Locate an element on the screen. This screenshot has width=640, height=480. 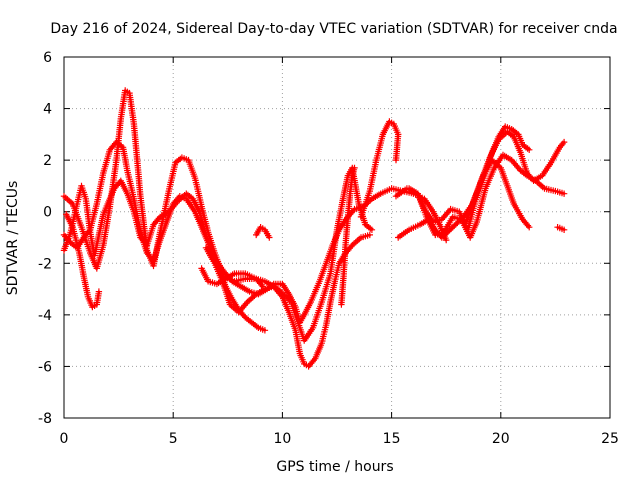
x-tick-label: 25 is located at coordinates (610, 439).